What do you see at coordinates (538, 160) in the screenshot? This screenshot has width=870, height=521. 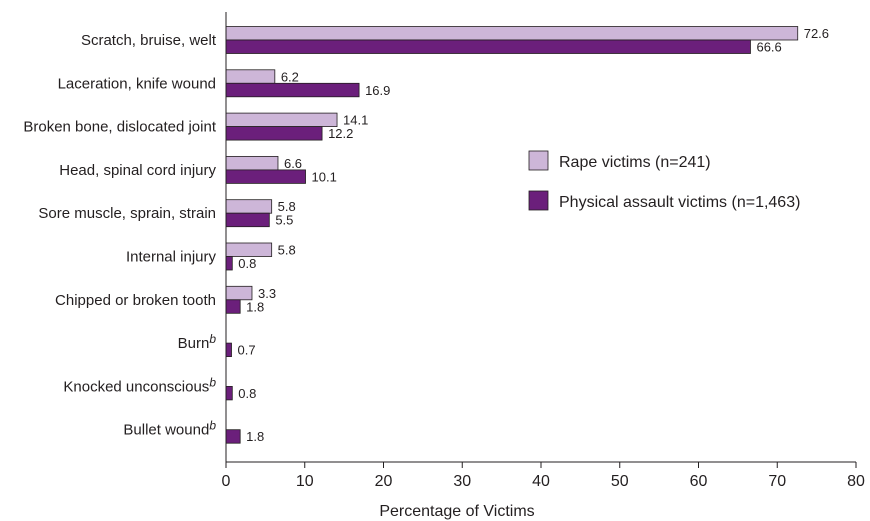 I see `legend-swatch-rape` at bounding box center [538, 160].